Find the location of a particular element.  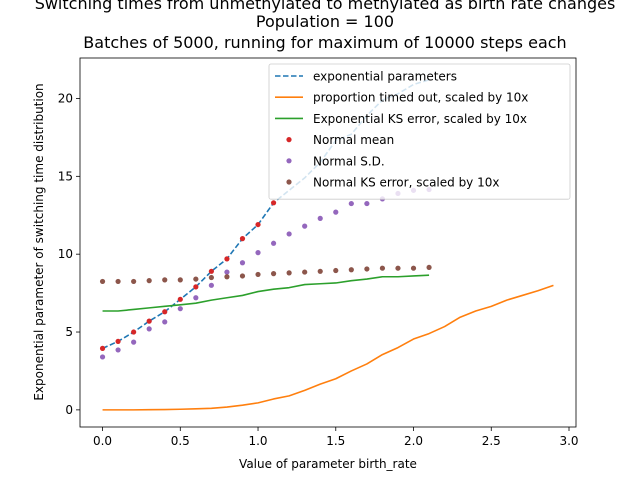

y-tick-label: 10 is located at coordinates (65, 254).